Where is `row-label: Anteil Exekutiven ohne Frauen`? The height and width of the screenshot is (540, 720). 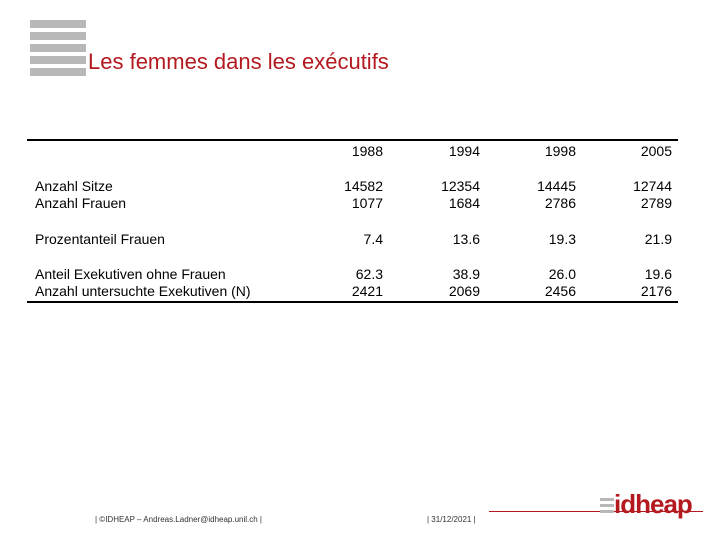
row-label: Anteil Exekutiven ohne Frauen is located at coordinates (130, 274).